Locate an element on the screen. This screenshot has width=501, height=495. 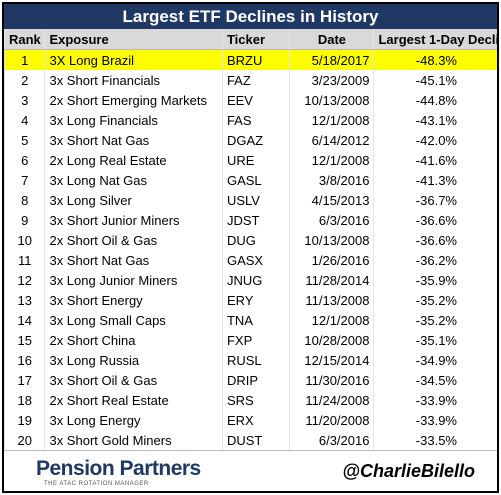
cell: -35.1% is located at coordinates (435, 340).